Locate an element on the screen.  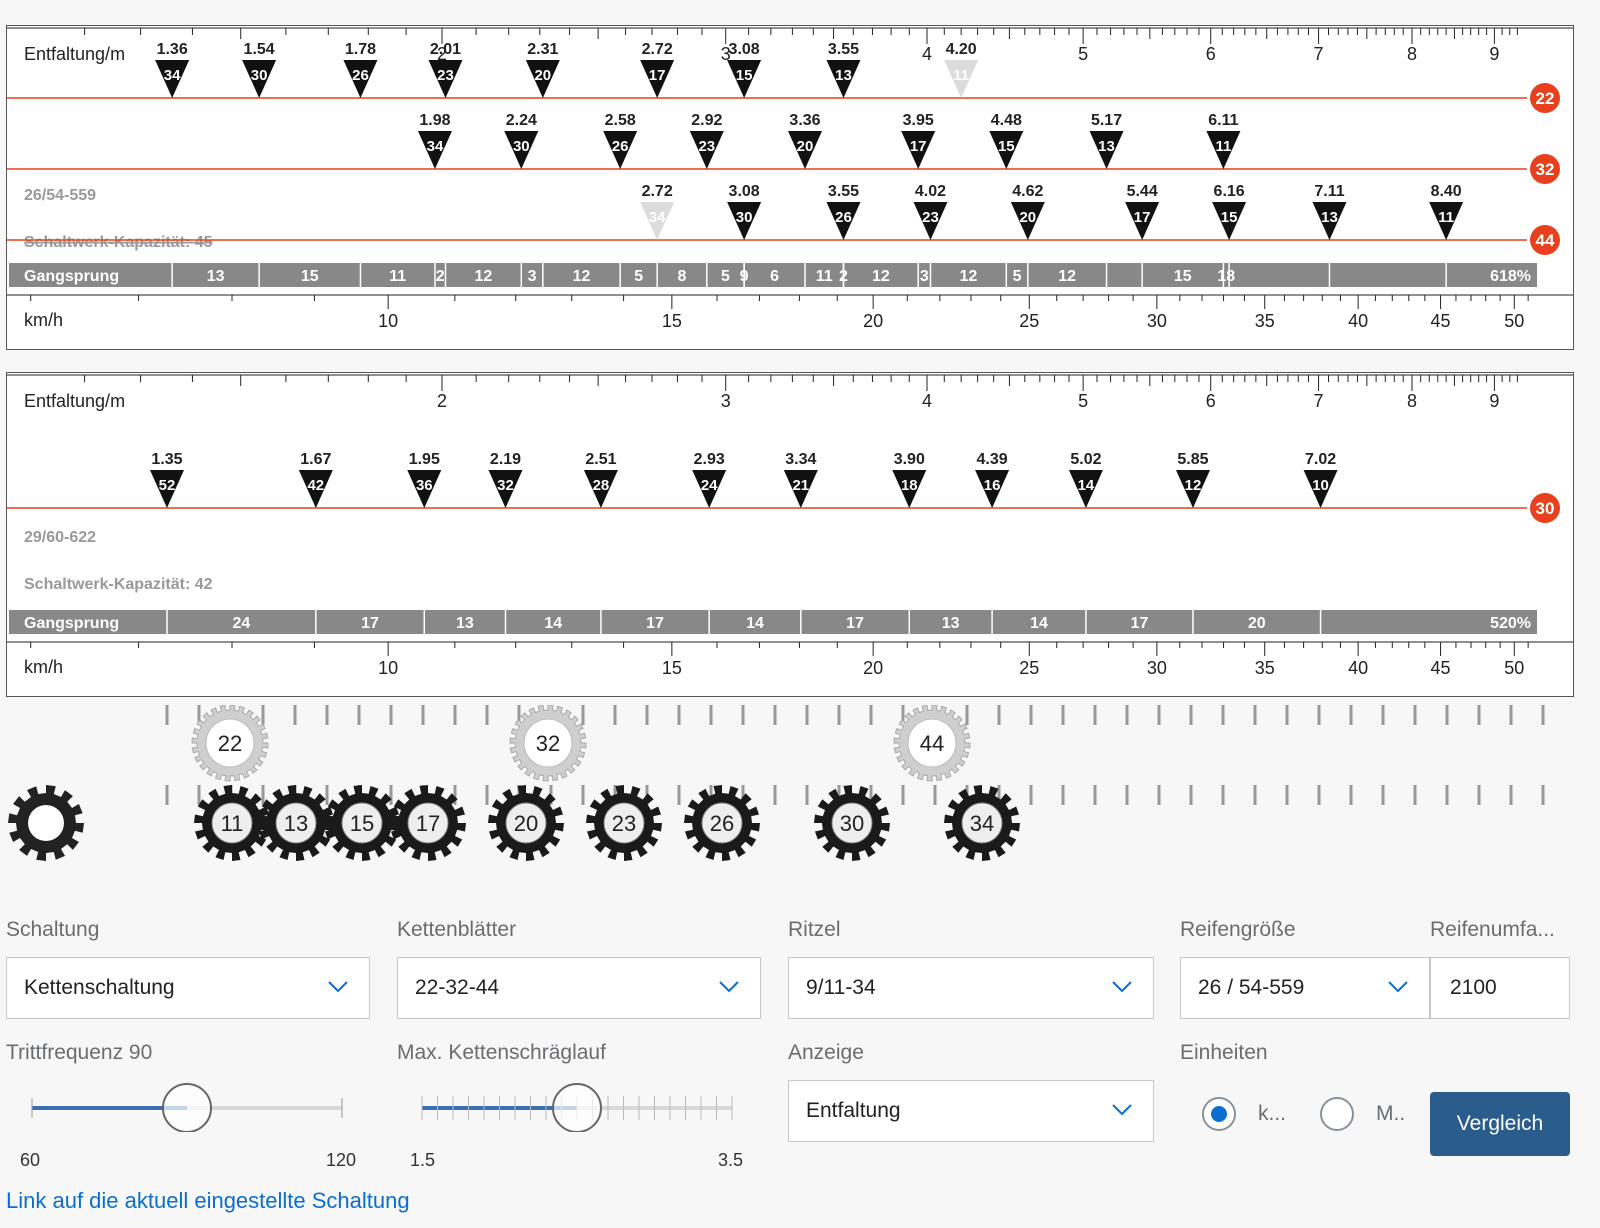
gear-visual: 22 32 44 11 13 15 17 20 23 26 30 34 is located at coordinates (800, 794).